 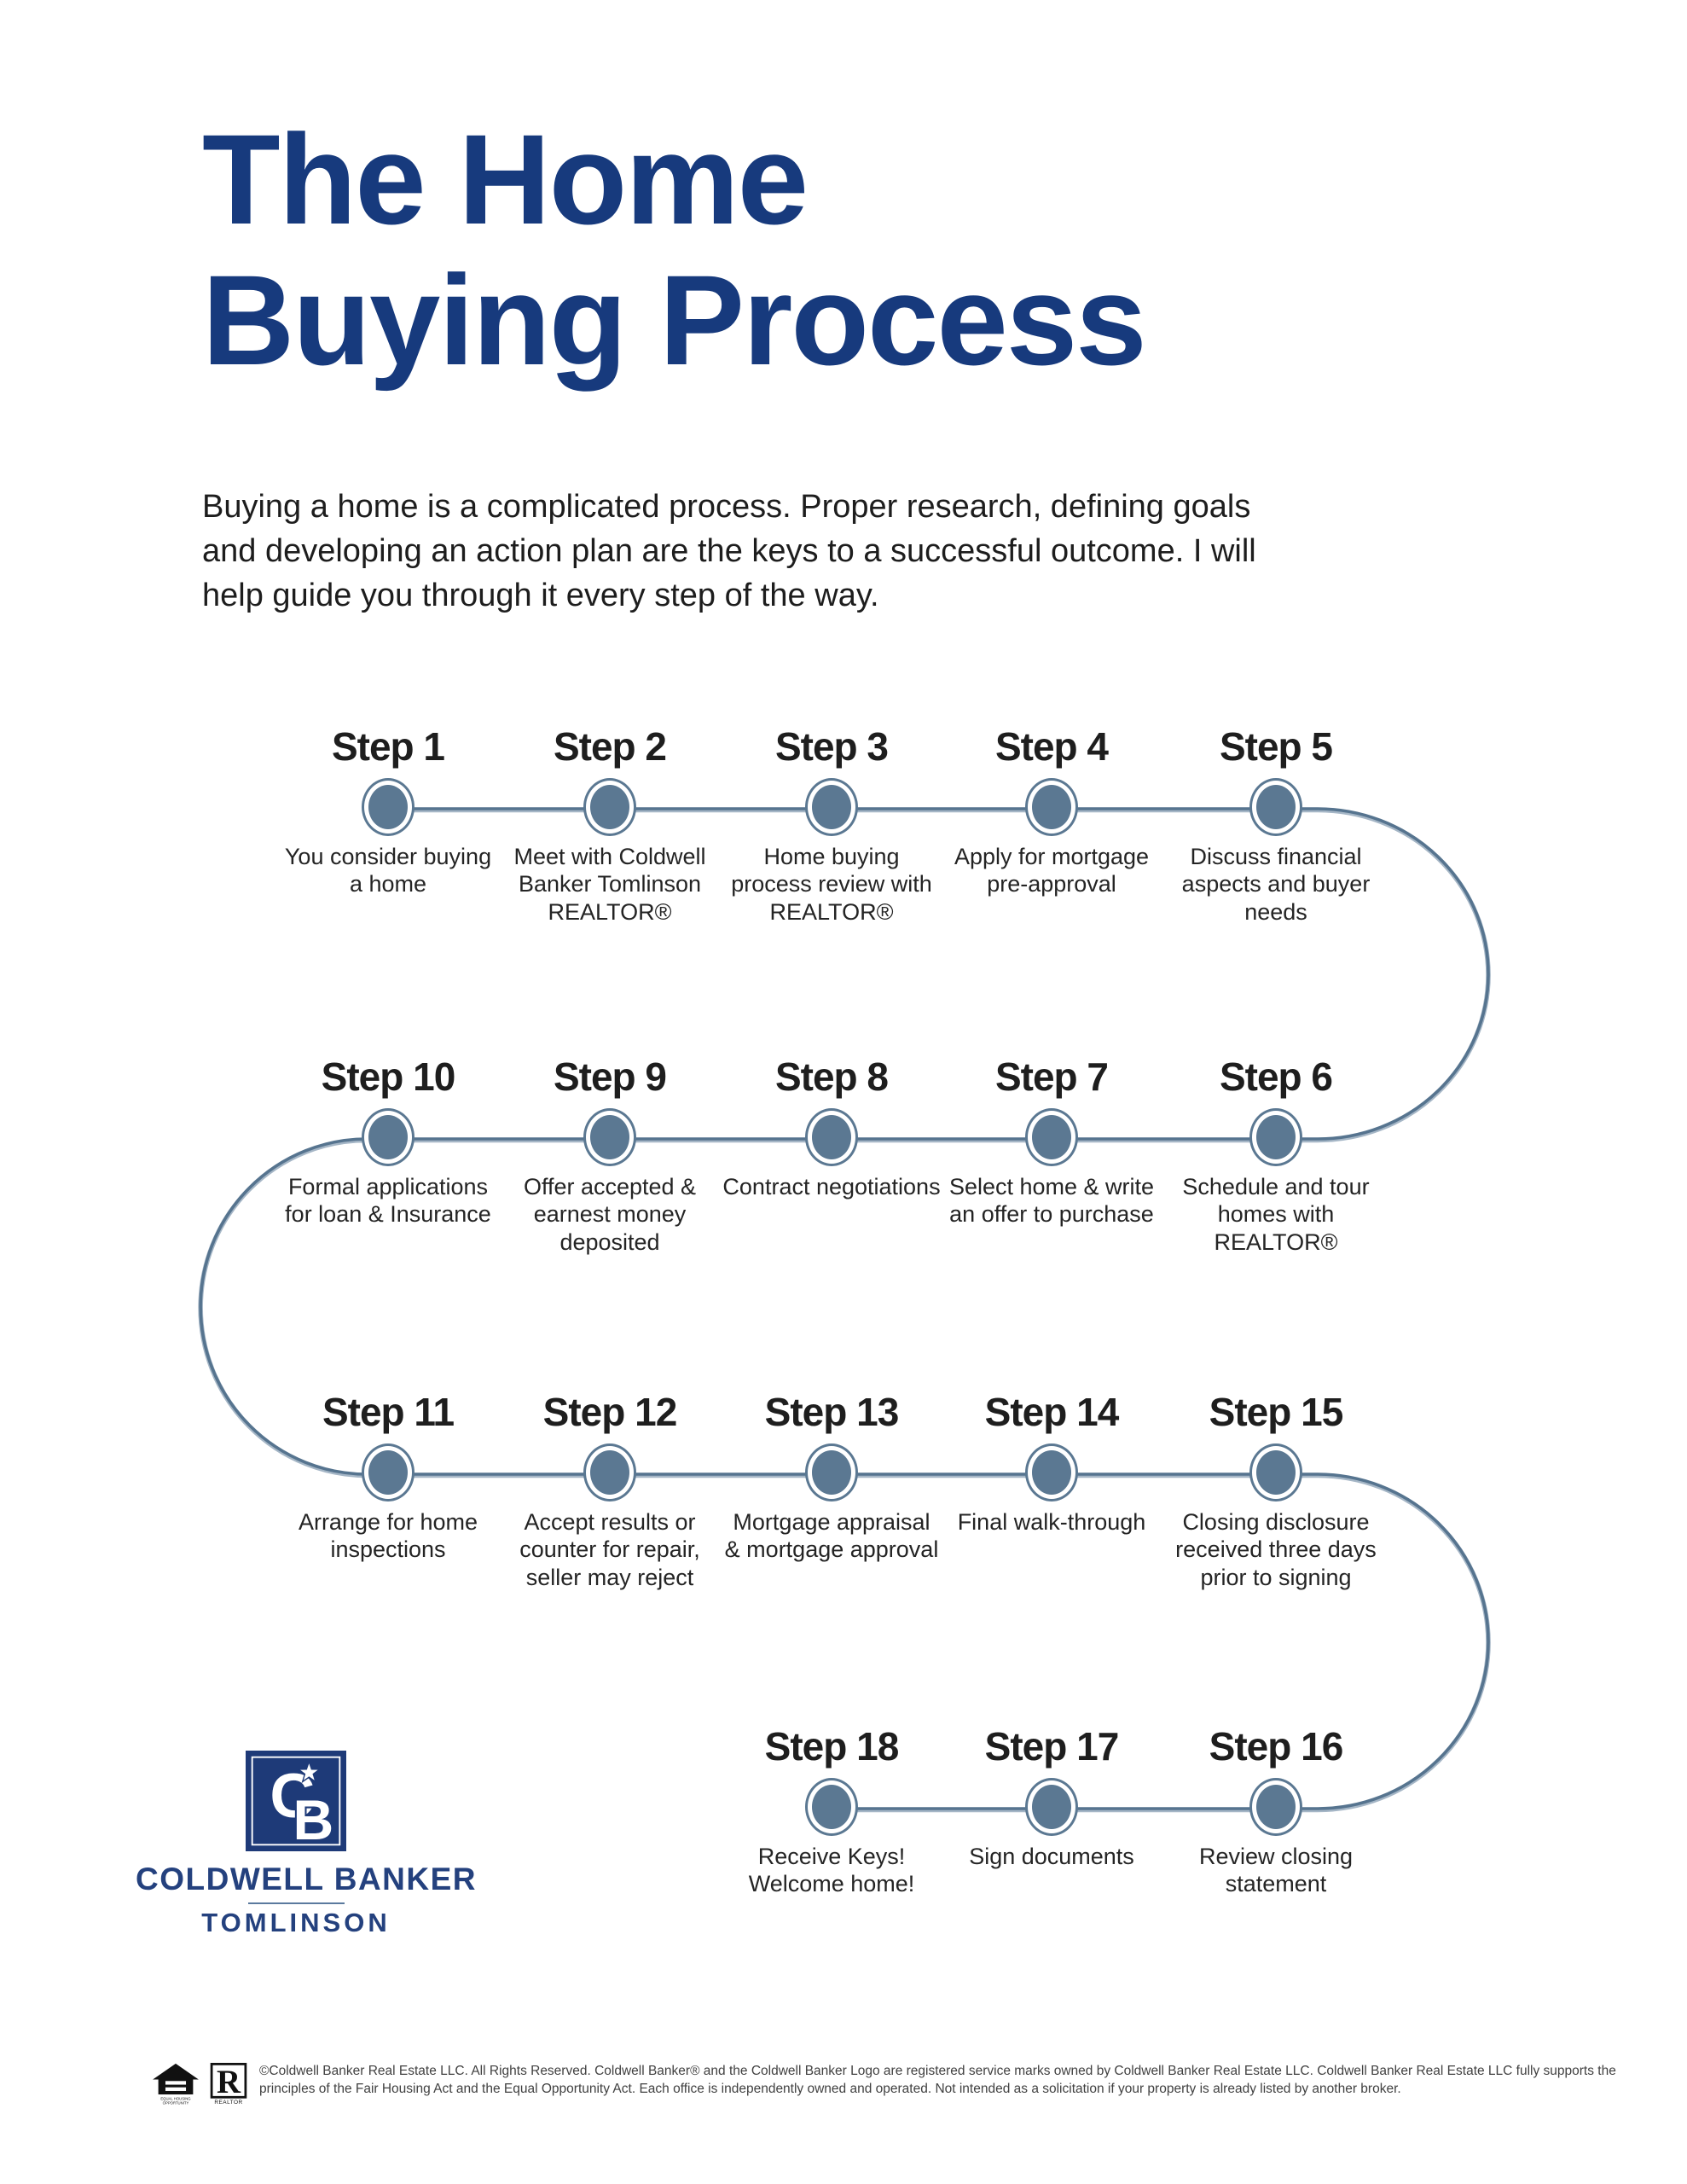 What do you see at coordinates (832, 1747) in the screenshot?
I see `step-18-title: Step 18` at bounding box center [832, 1747].